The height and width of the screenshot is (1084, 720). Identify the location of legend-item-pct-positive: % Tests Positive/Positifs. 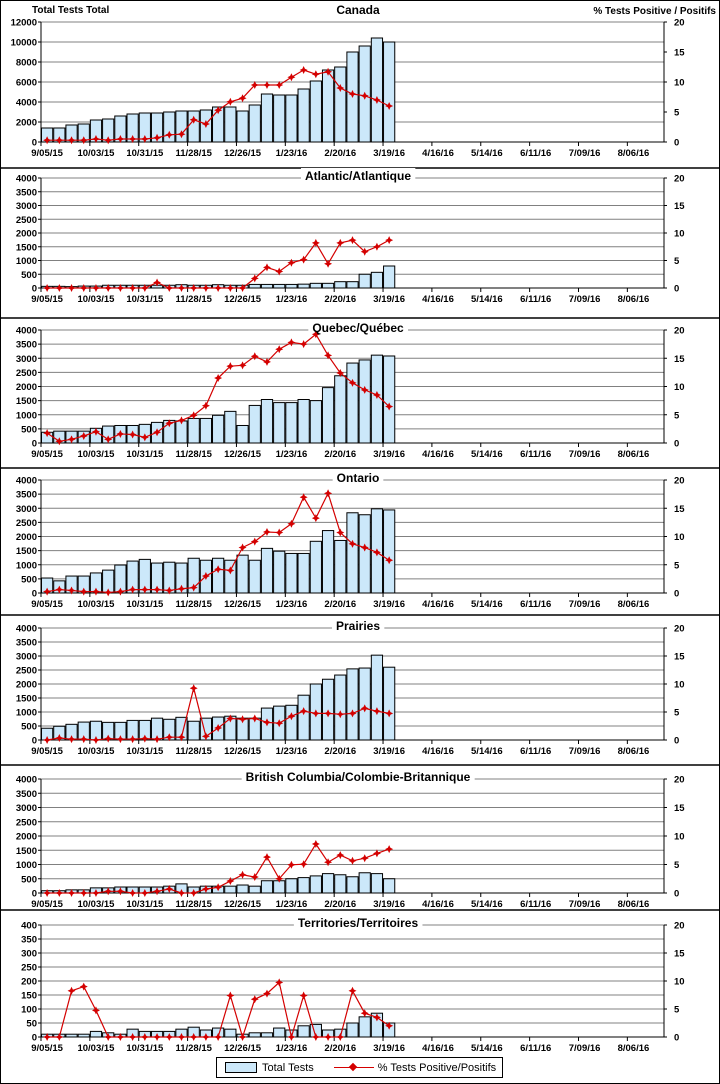
(409, 1068).